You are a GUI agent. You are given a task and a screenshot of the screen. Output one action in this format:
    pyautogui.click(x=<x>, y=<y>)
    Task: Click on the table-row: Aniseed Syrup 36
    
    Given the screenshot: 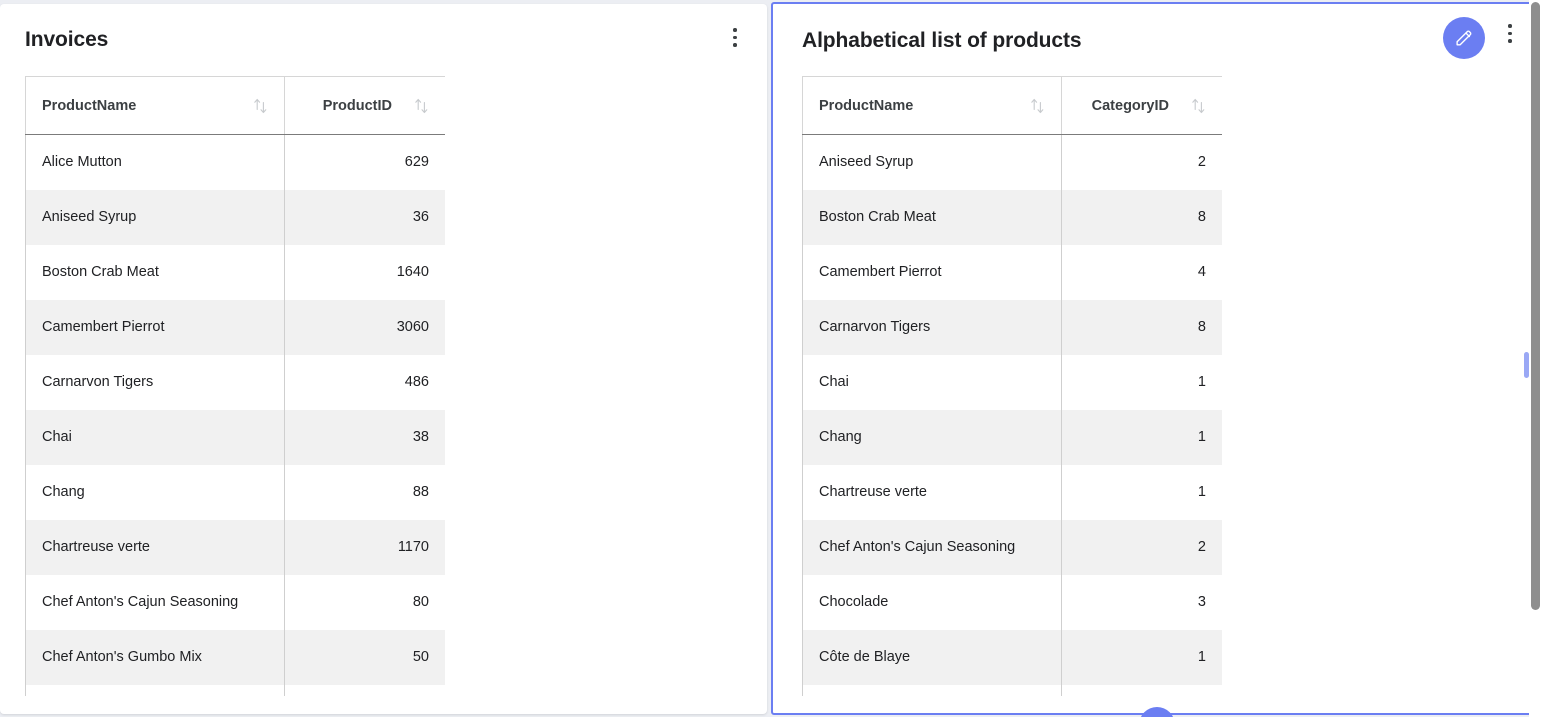 What is the action you would take?
    pyautogui.click(x=235, y=217)
    